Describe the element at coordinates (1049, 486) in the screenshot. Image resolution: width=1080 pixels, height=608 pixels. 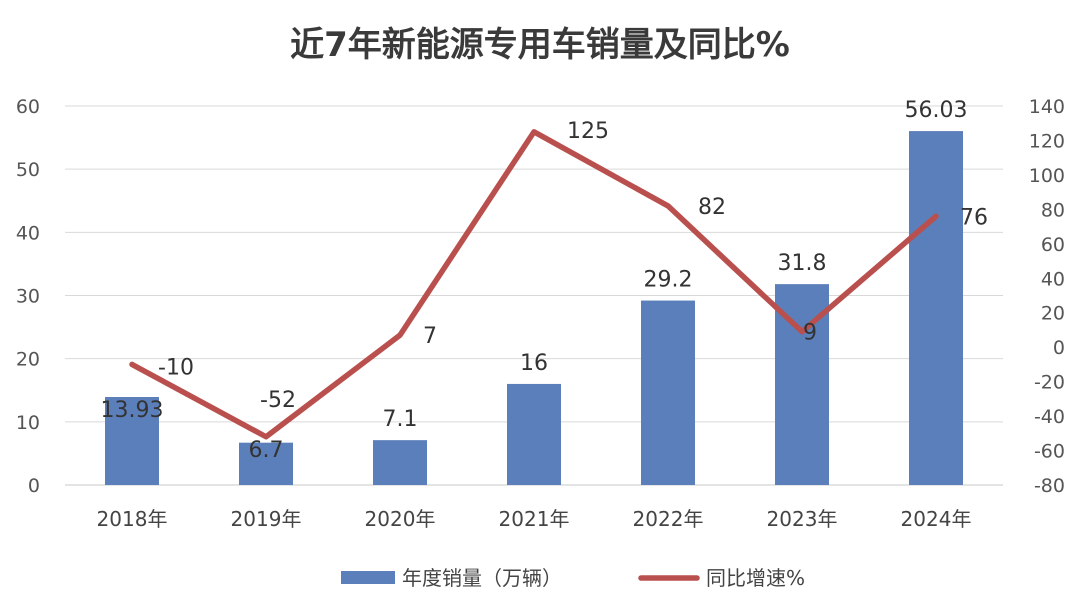
I see `y-right-tick-label: -80` at that location.